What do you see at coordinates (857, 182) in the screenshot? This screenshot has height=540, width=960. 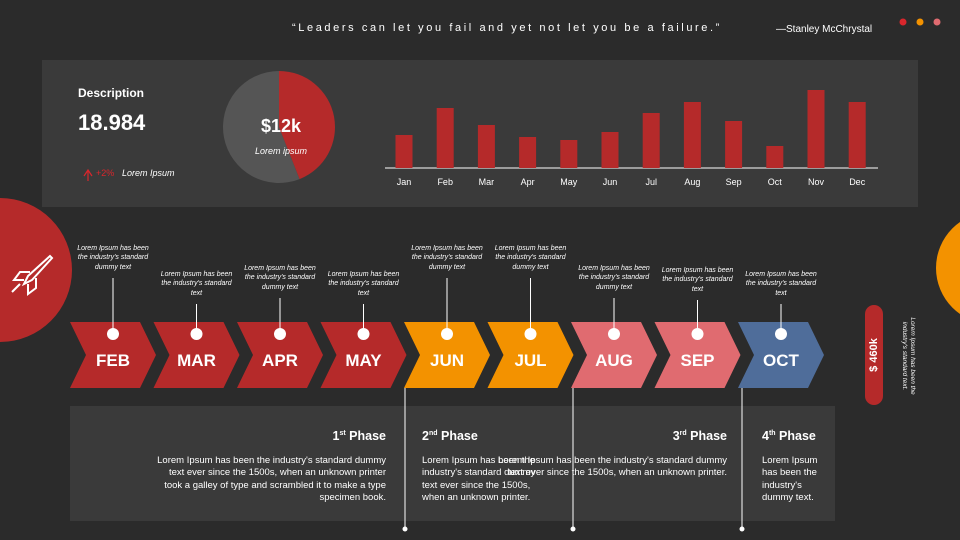 I see `x-tick-label: Dec` at bounding box center [857, 182].